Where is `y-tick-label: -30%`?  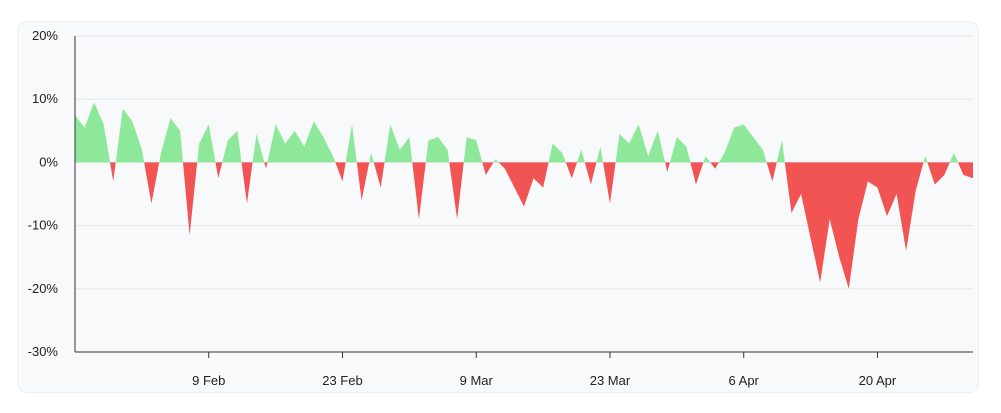 y-tick-label: -30% is located at coordinates (43, 351).